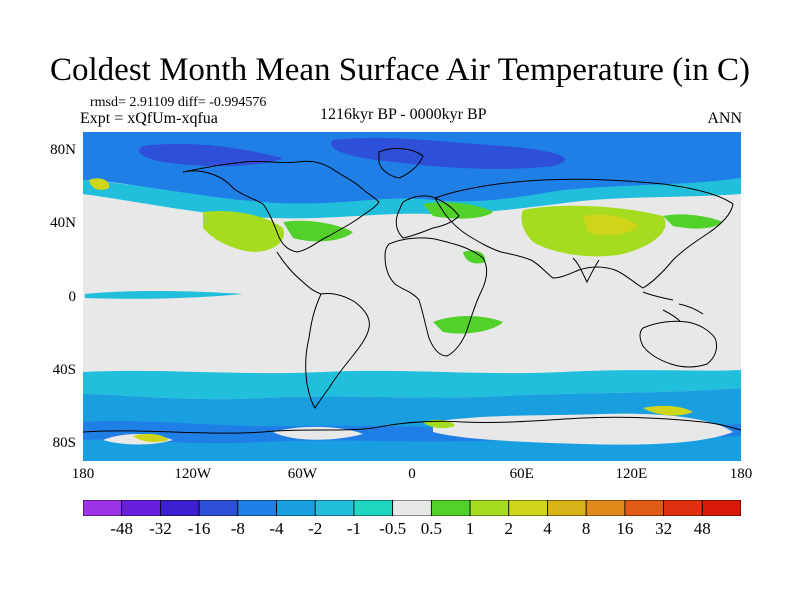 The image size is (800, 600). I want to click on antarctica-coast, so click(412, 425).